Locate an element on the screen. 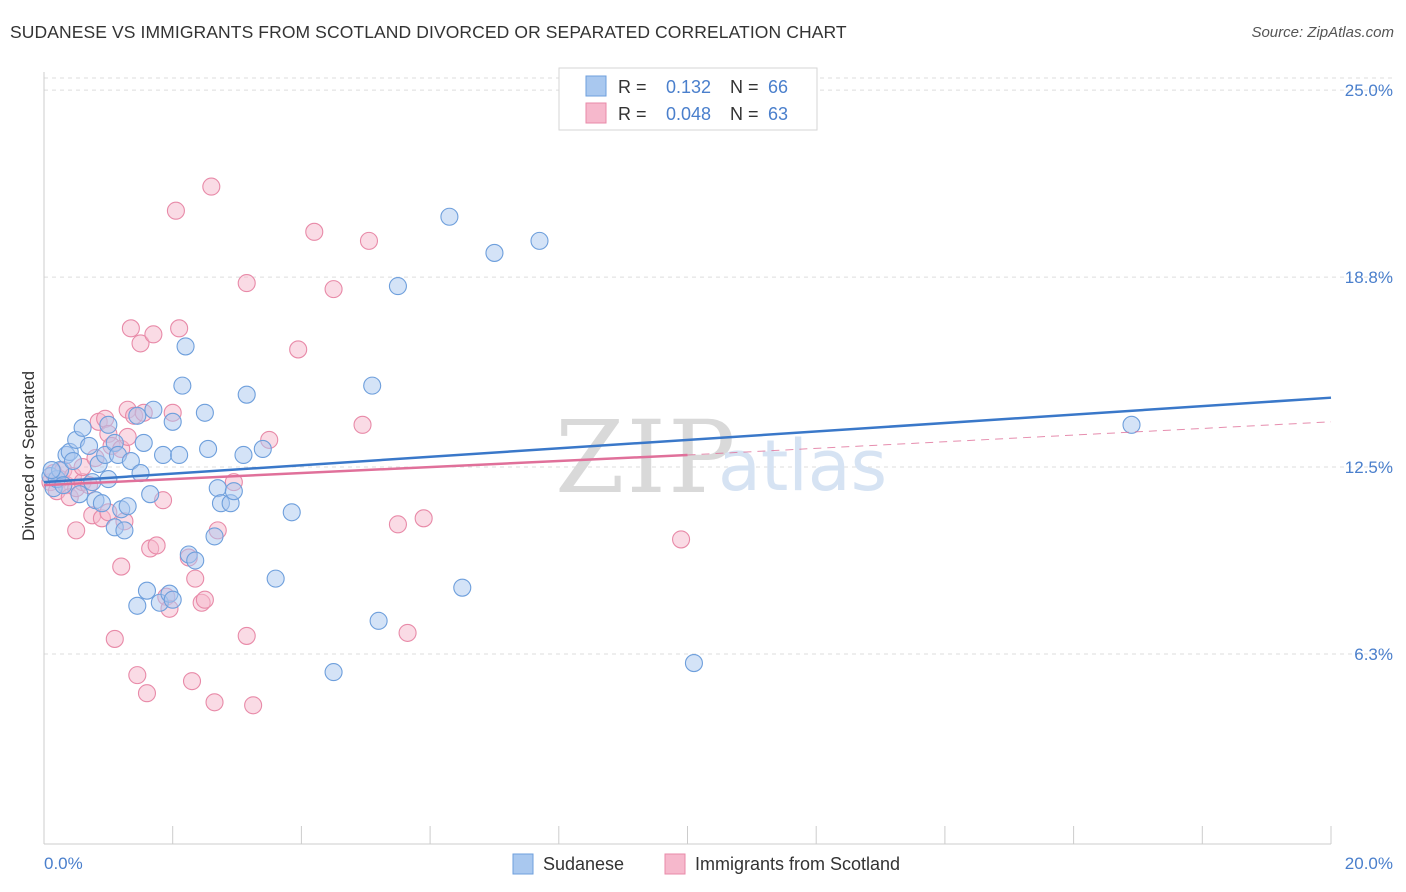 The height and width of the screenshot is (892, 1406). y-tick-label-2: 12.5% is located at coordinates (1369, 467).